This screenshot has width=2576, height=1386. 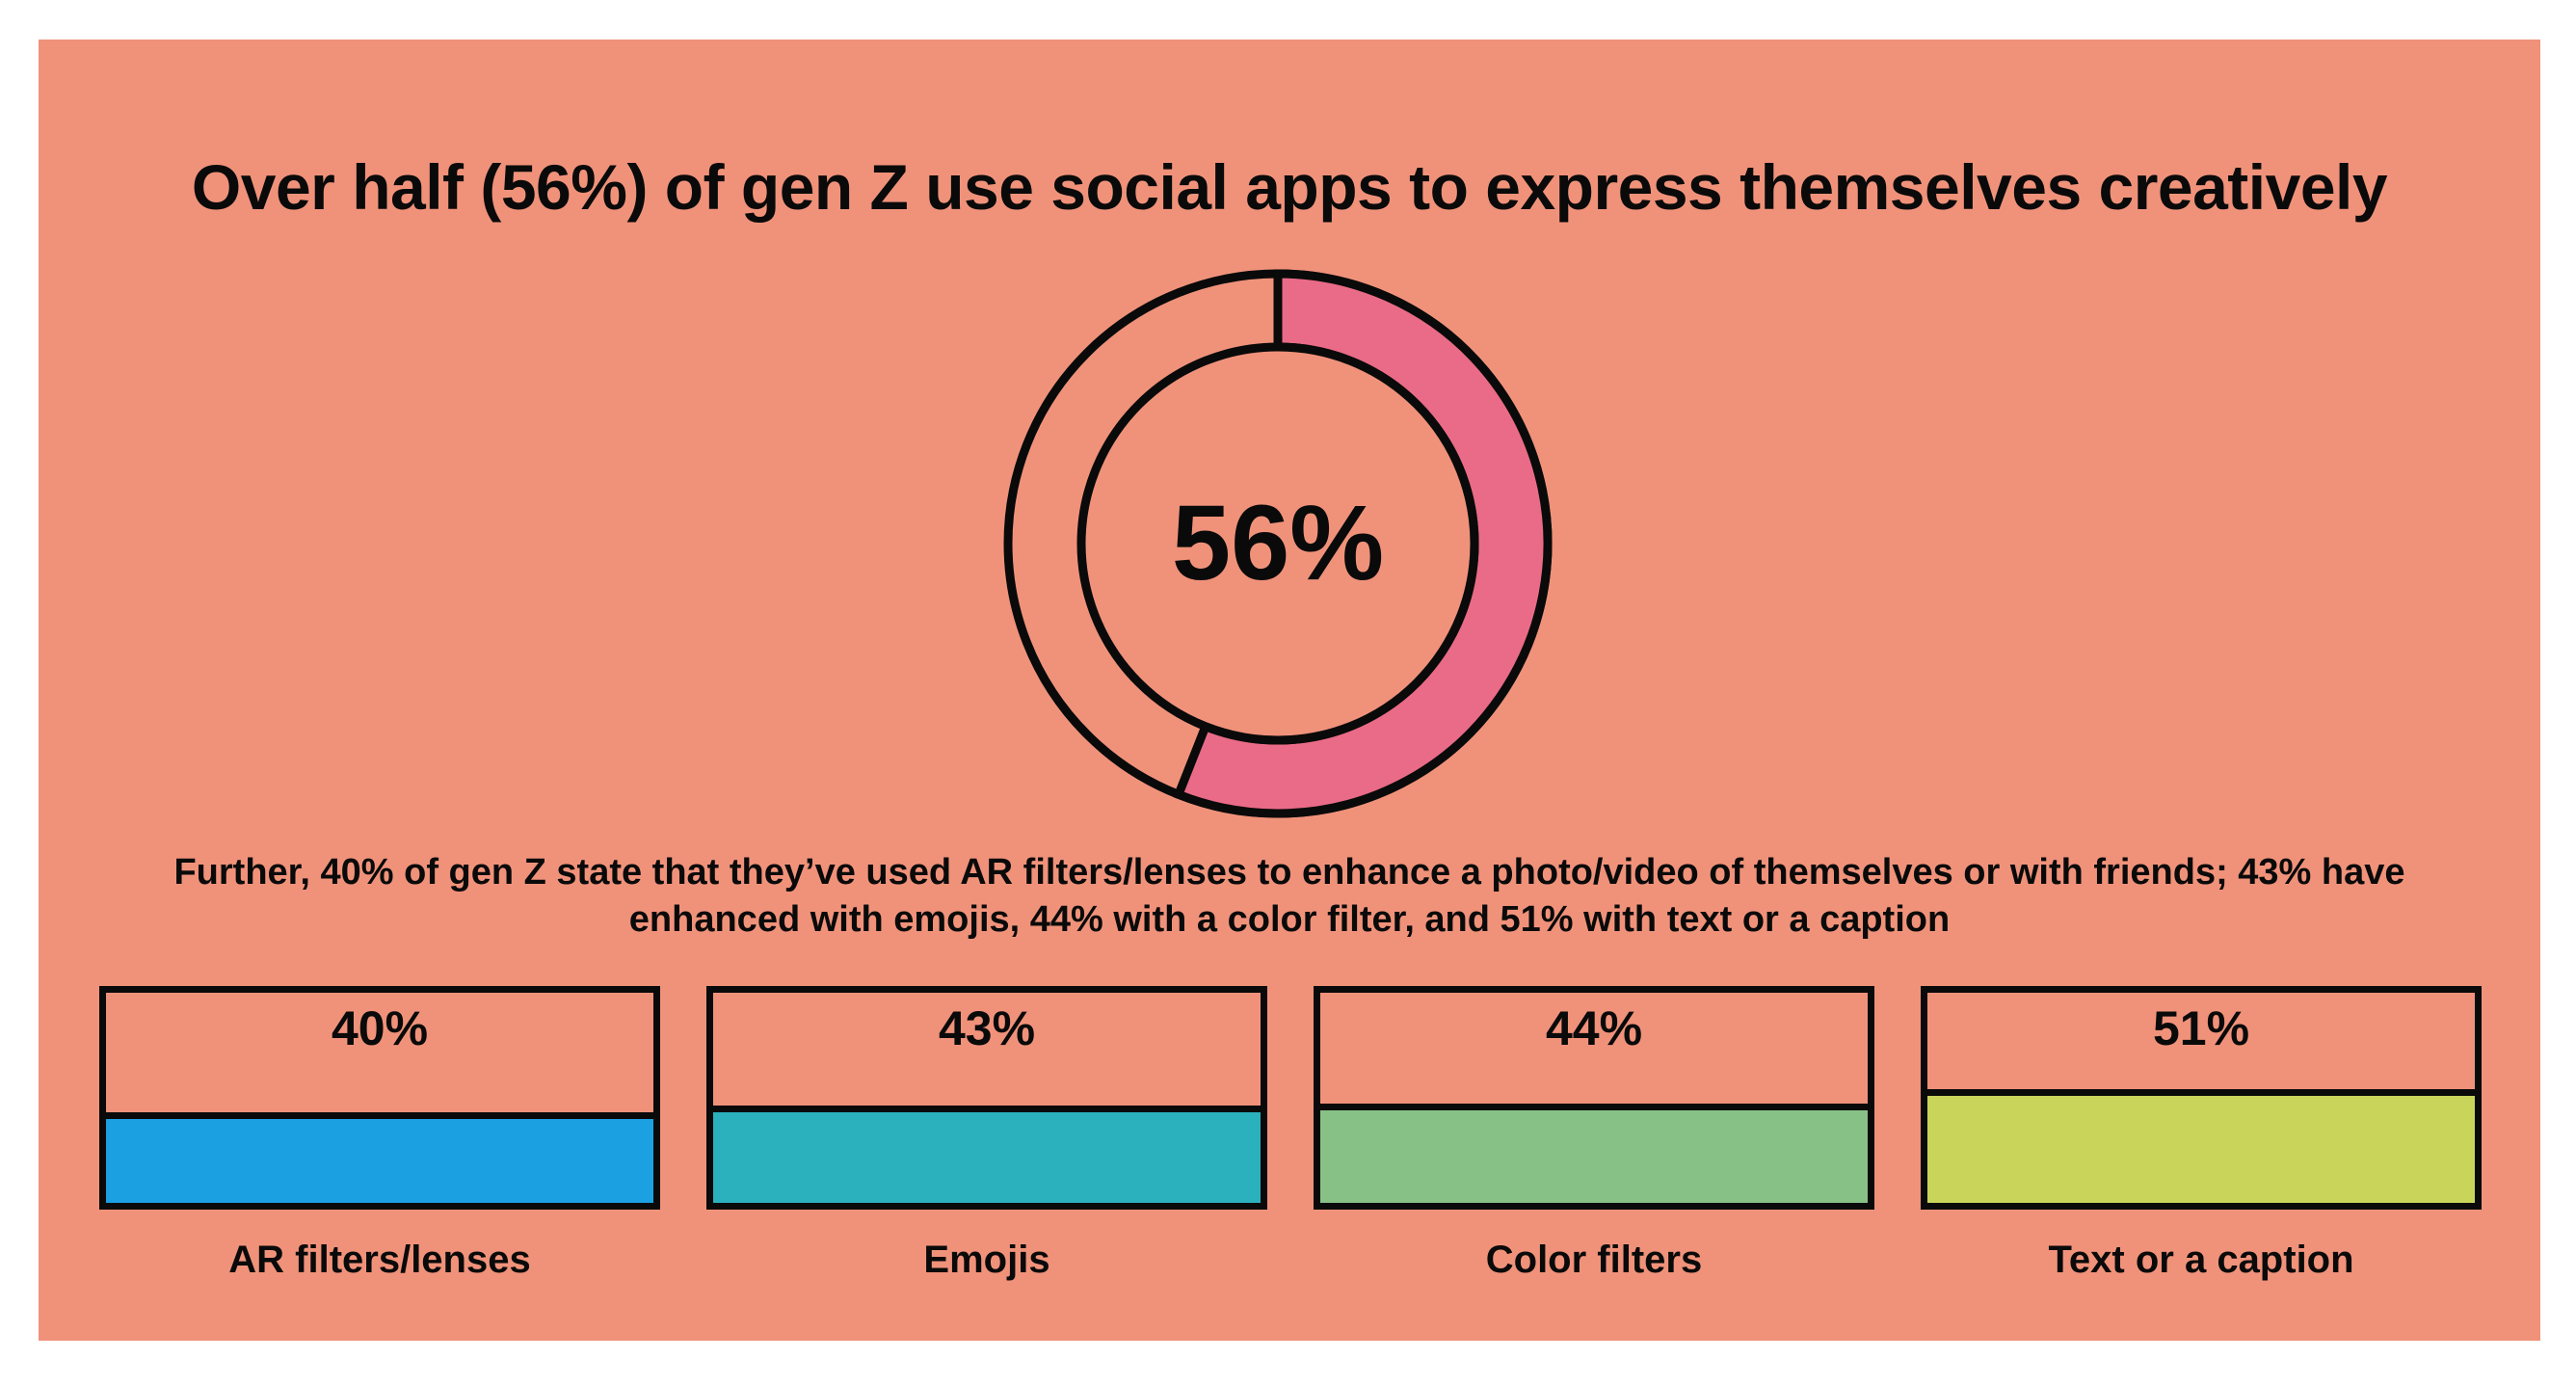 What do you see at coordinates (1594, 1260) in the screenshot?
I see `bar-category-label: Color filters` at bounding box center [1594, 1260].